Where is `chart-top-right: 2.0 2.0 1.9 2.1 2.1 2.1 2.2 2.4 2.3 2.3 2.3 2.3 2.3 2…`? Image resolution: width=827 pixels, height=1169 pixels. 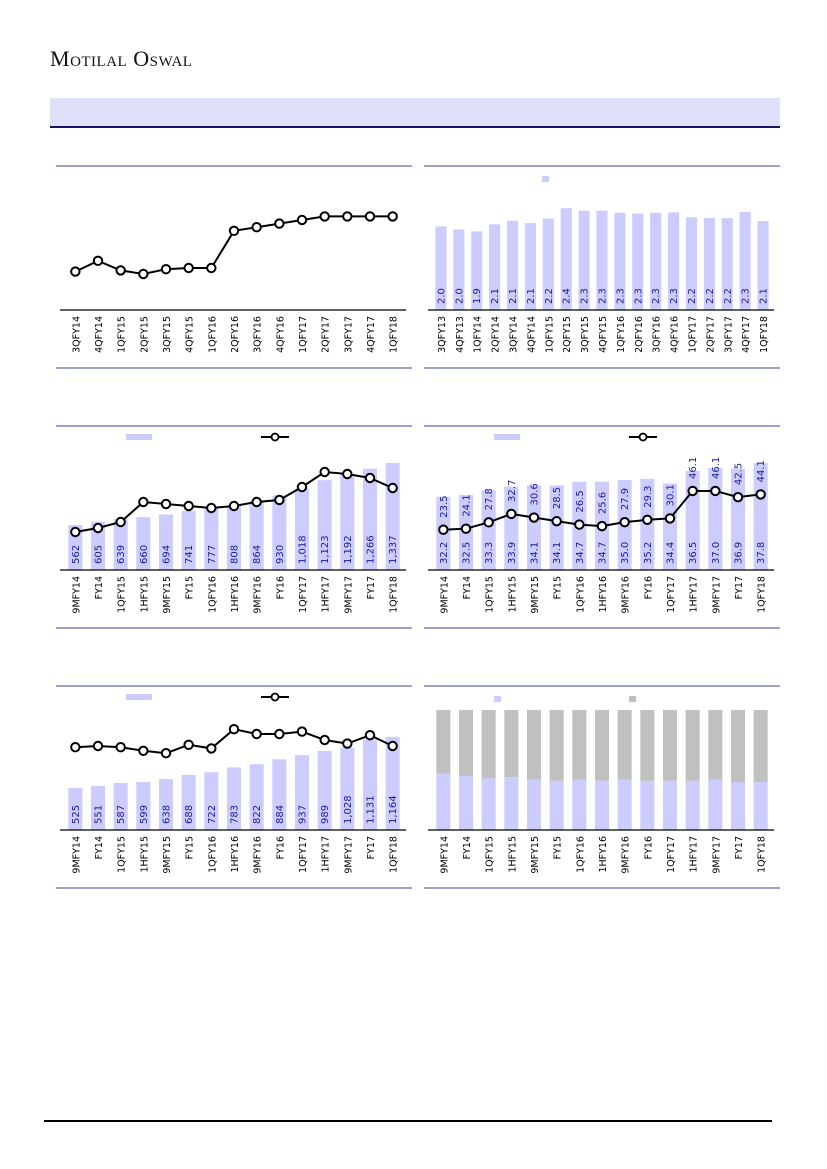
chart-top-right: 2.0 2.0 1.9 2.1 2.1 2.1 2.2 2.4 2.3 2.3 2.3 2.3 2.3 2… is located at coordinates (602, 267).